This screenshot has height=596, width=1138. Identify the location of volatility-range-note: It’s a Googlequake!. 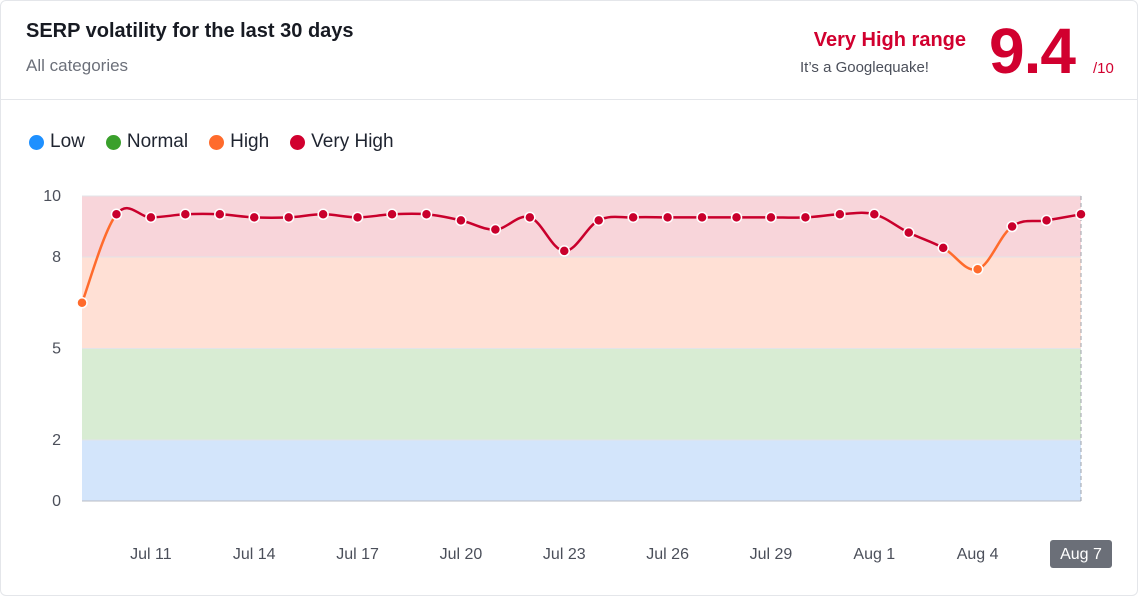
(864, 67).